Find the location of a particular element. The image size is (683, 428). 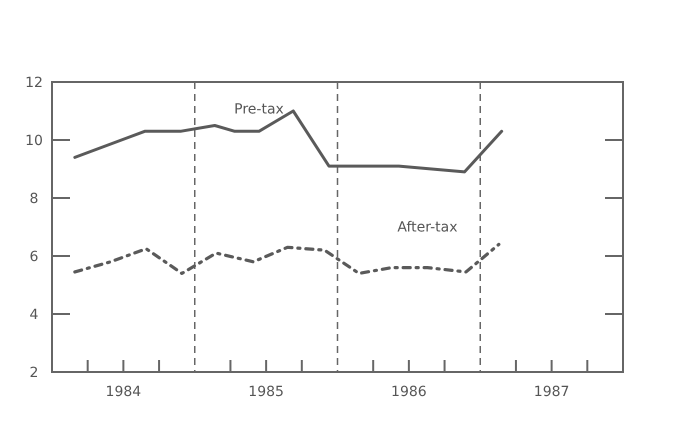

x-tick-label: 1984 is located at coordinates (124, 392).